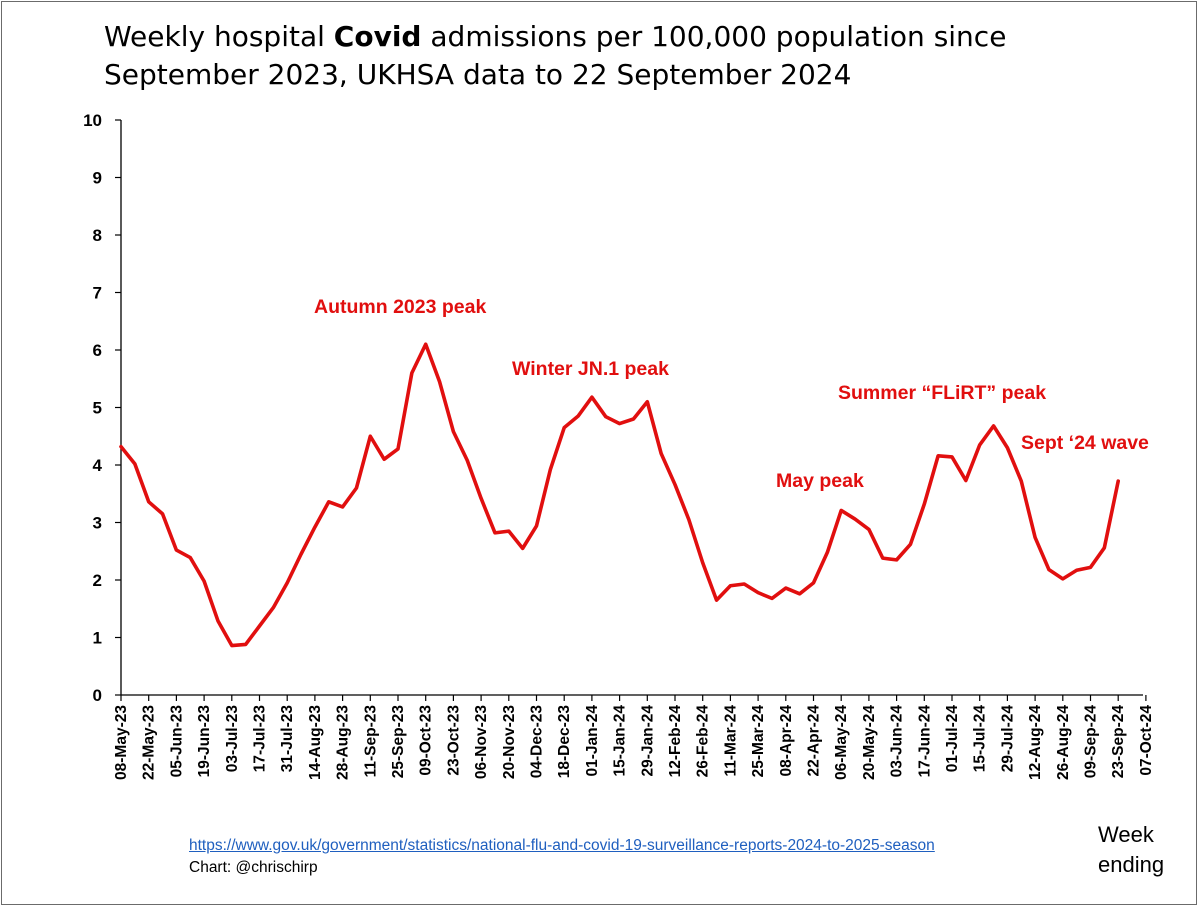 The height and width of the screenshot is (908, 1200). I want to click on y-tick-label: 5, so click(97, 408).